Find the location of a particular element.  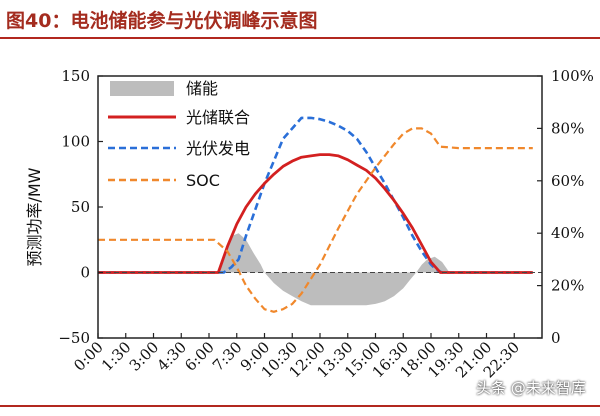

legend-label: 光伏发电 is located at coordinates (218, 148).